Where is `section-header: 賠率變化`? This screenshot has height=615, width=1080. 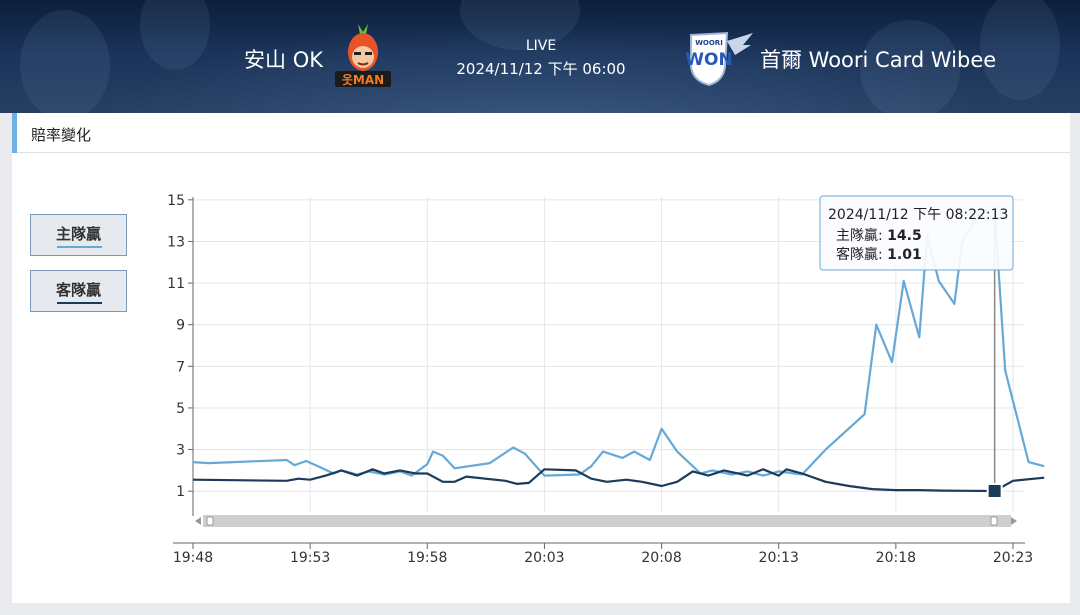
section-header: 賠率變化 is located at coordinates (541, 133).